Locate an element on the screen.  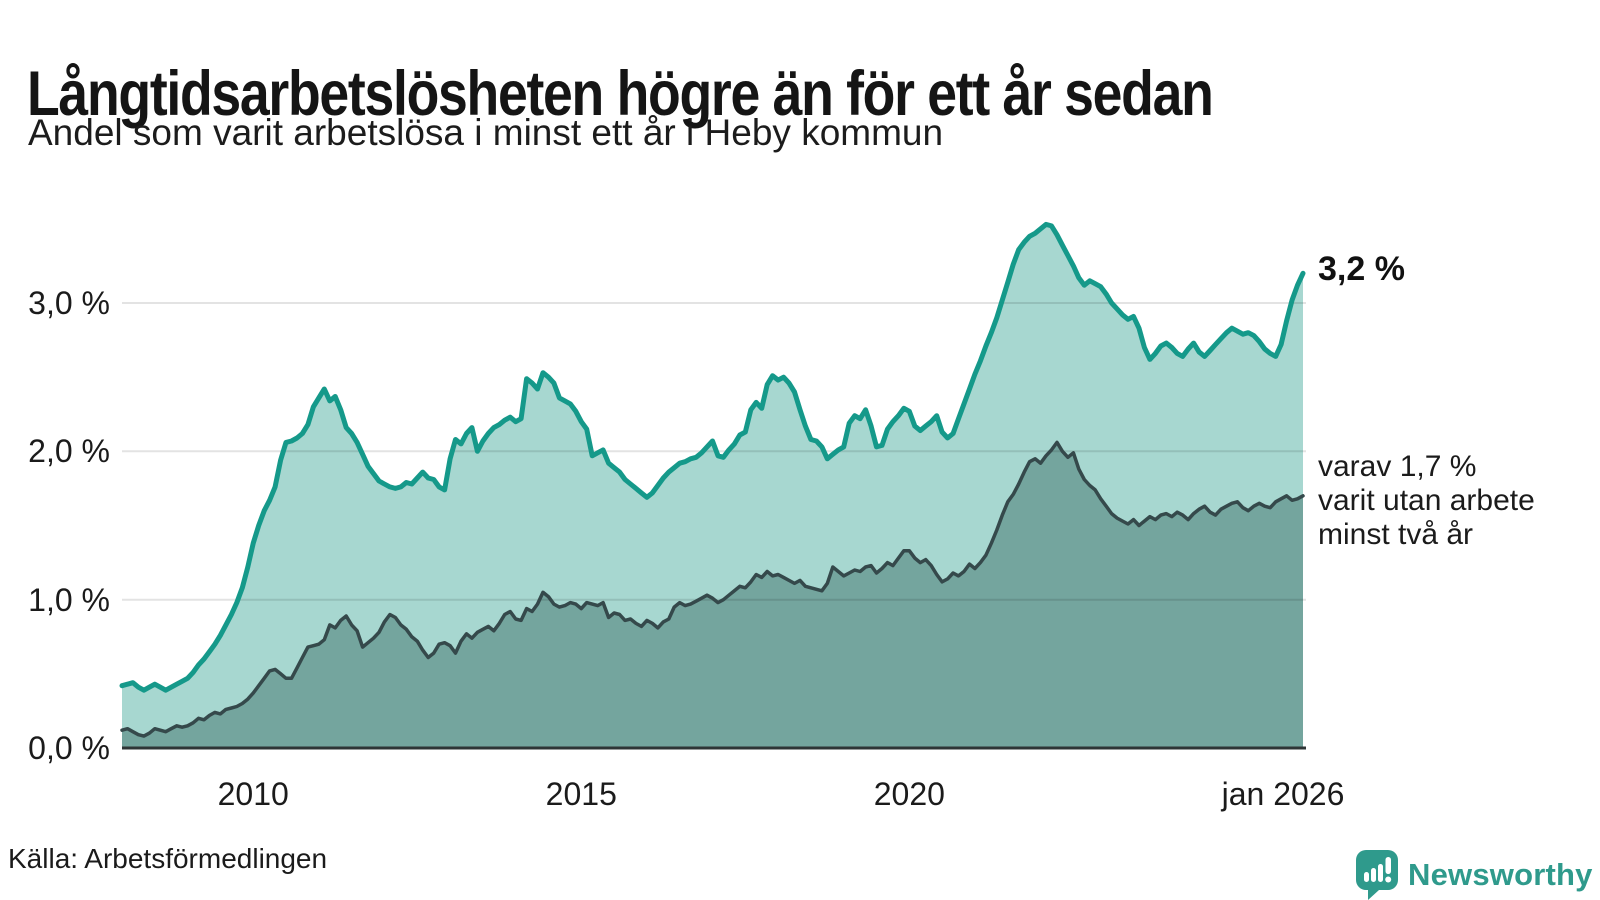
newsworthy-wordmark: Newsworthy is located at coordinates (1500, 874).